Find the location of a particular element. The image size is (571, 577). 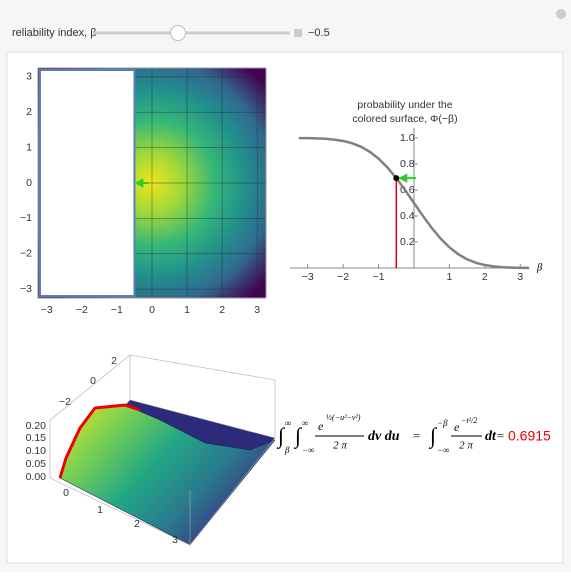

probability-point is located at coordinates (396, 178).